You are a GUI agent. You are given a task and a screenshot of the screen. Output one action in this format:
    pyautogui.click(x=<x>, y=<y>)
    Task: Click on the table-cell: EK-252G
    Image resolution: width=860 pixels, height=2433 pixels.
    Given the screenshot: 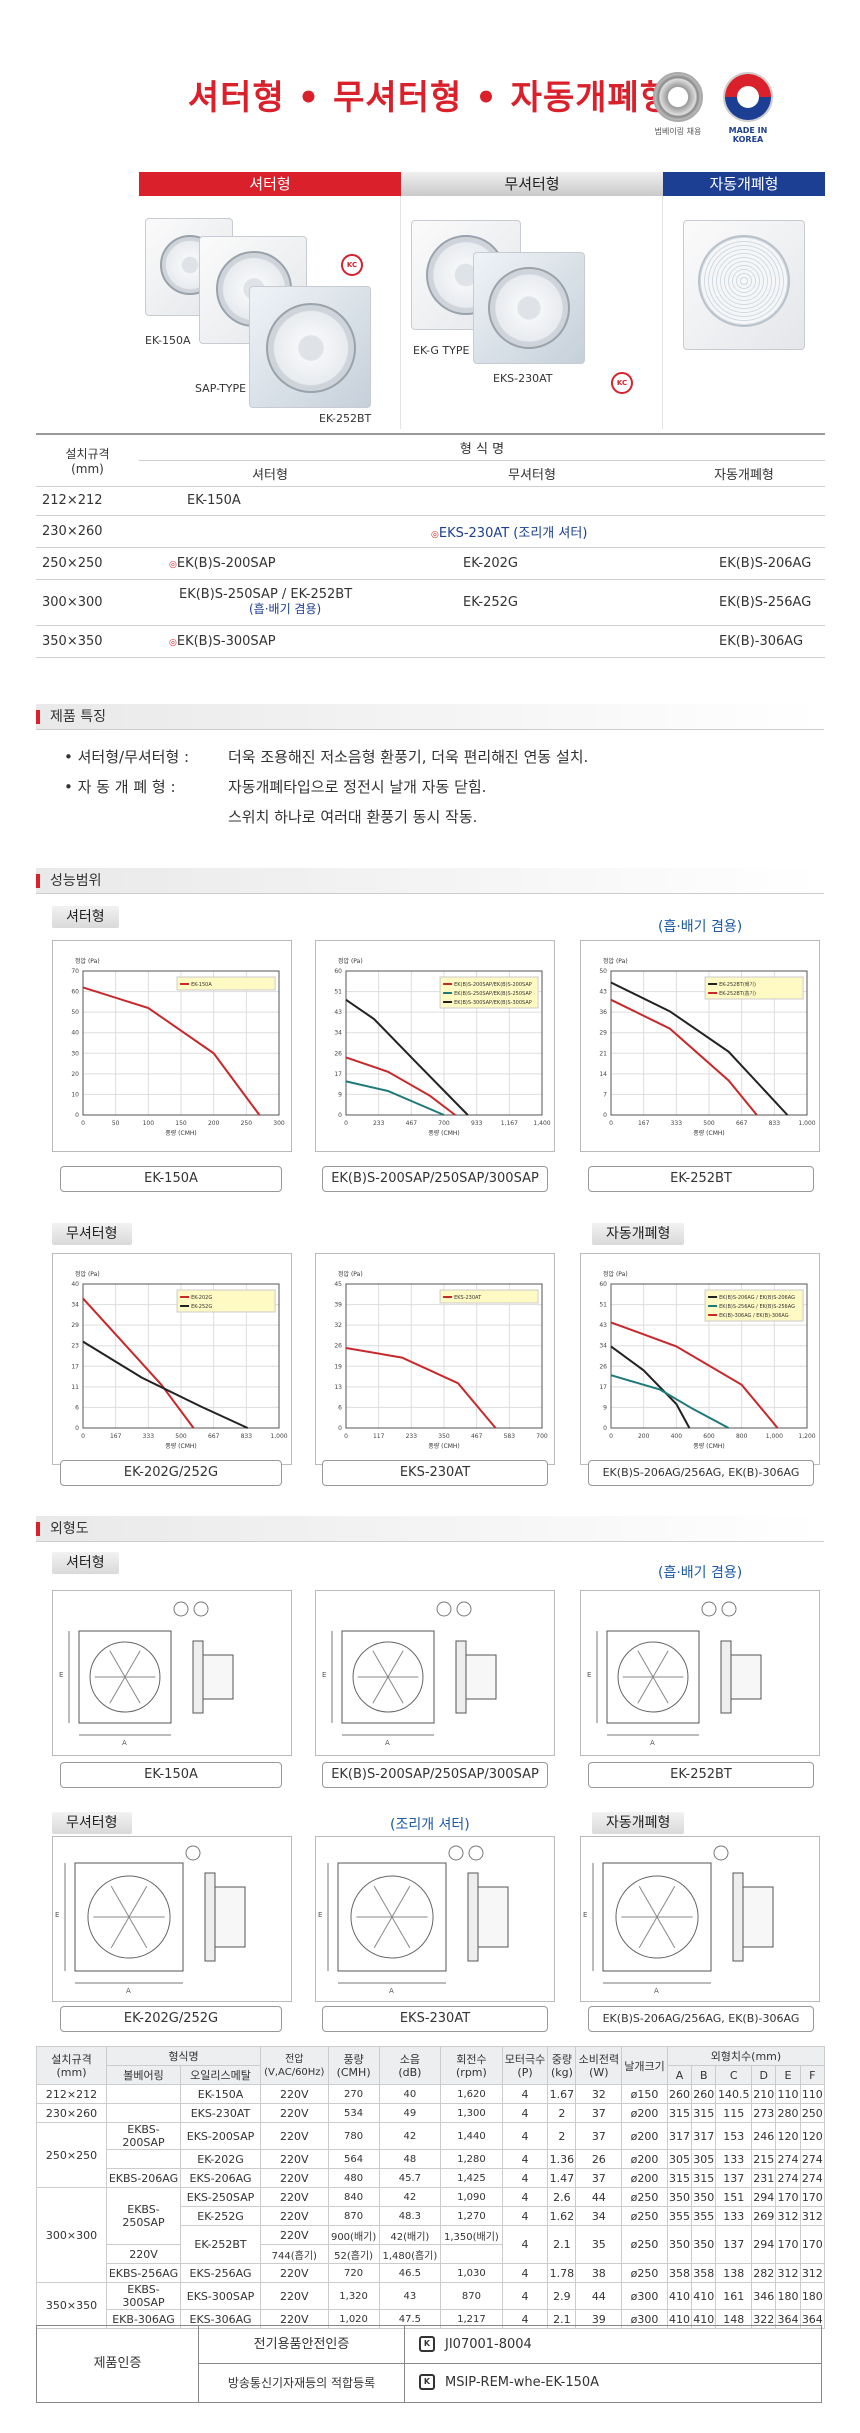 What is the action you would take?
    pyautogui.click(x=220, y=2216)
    